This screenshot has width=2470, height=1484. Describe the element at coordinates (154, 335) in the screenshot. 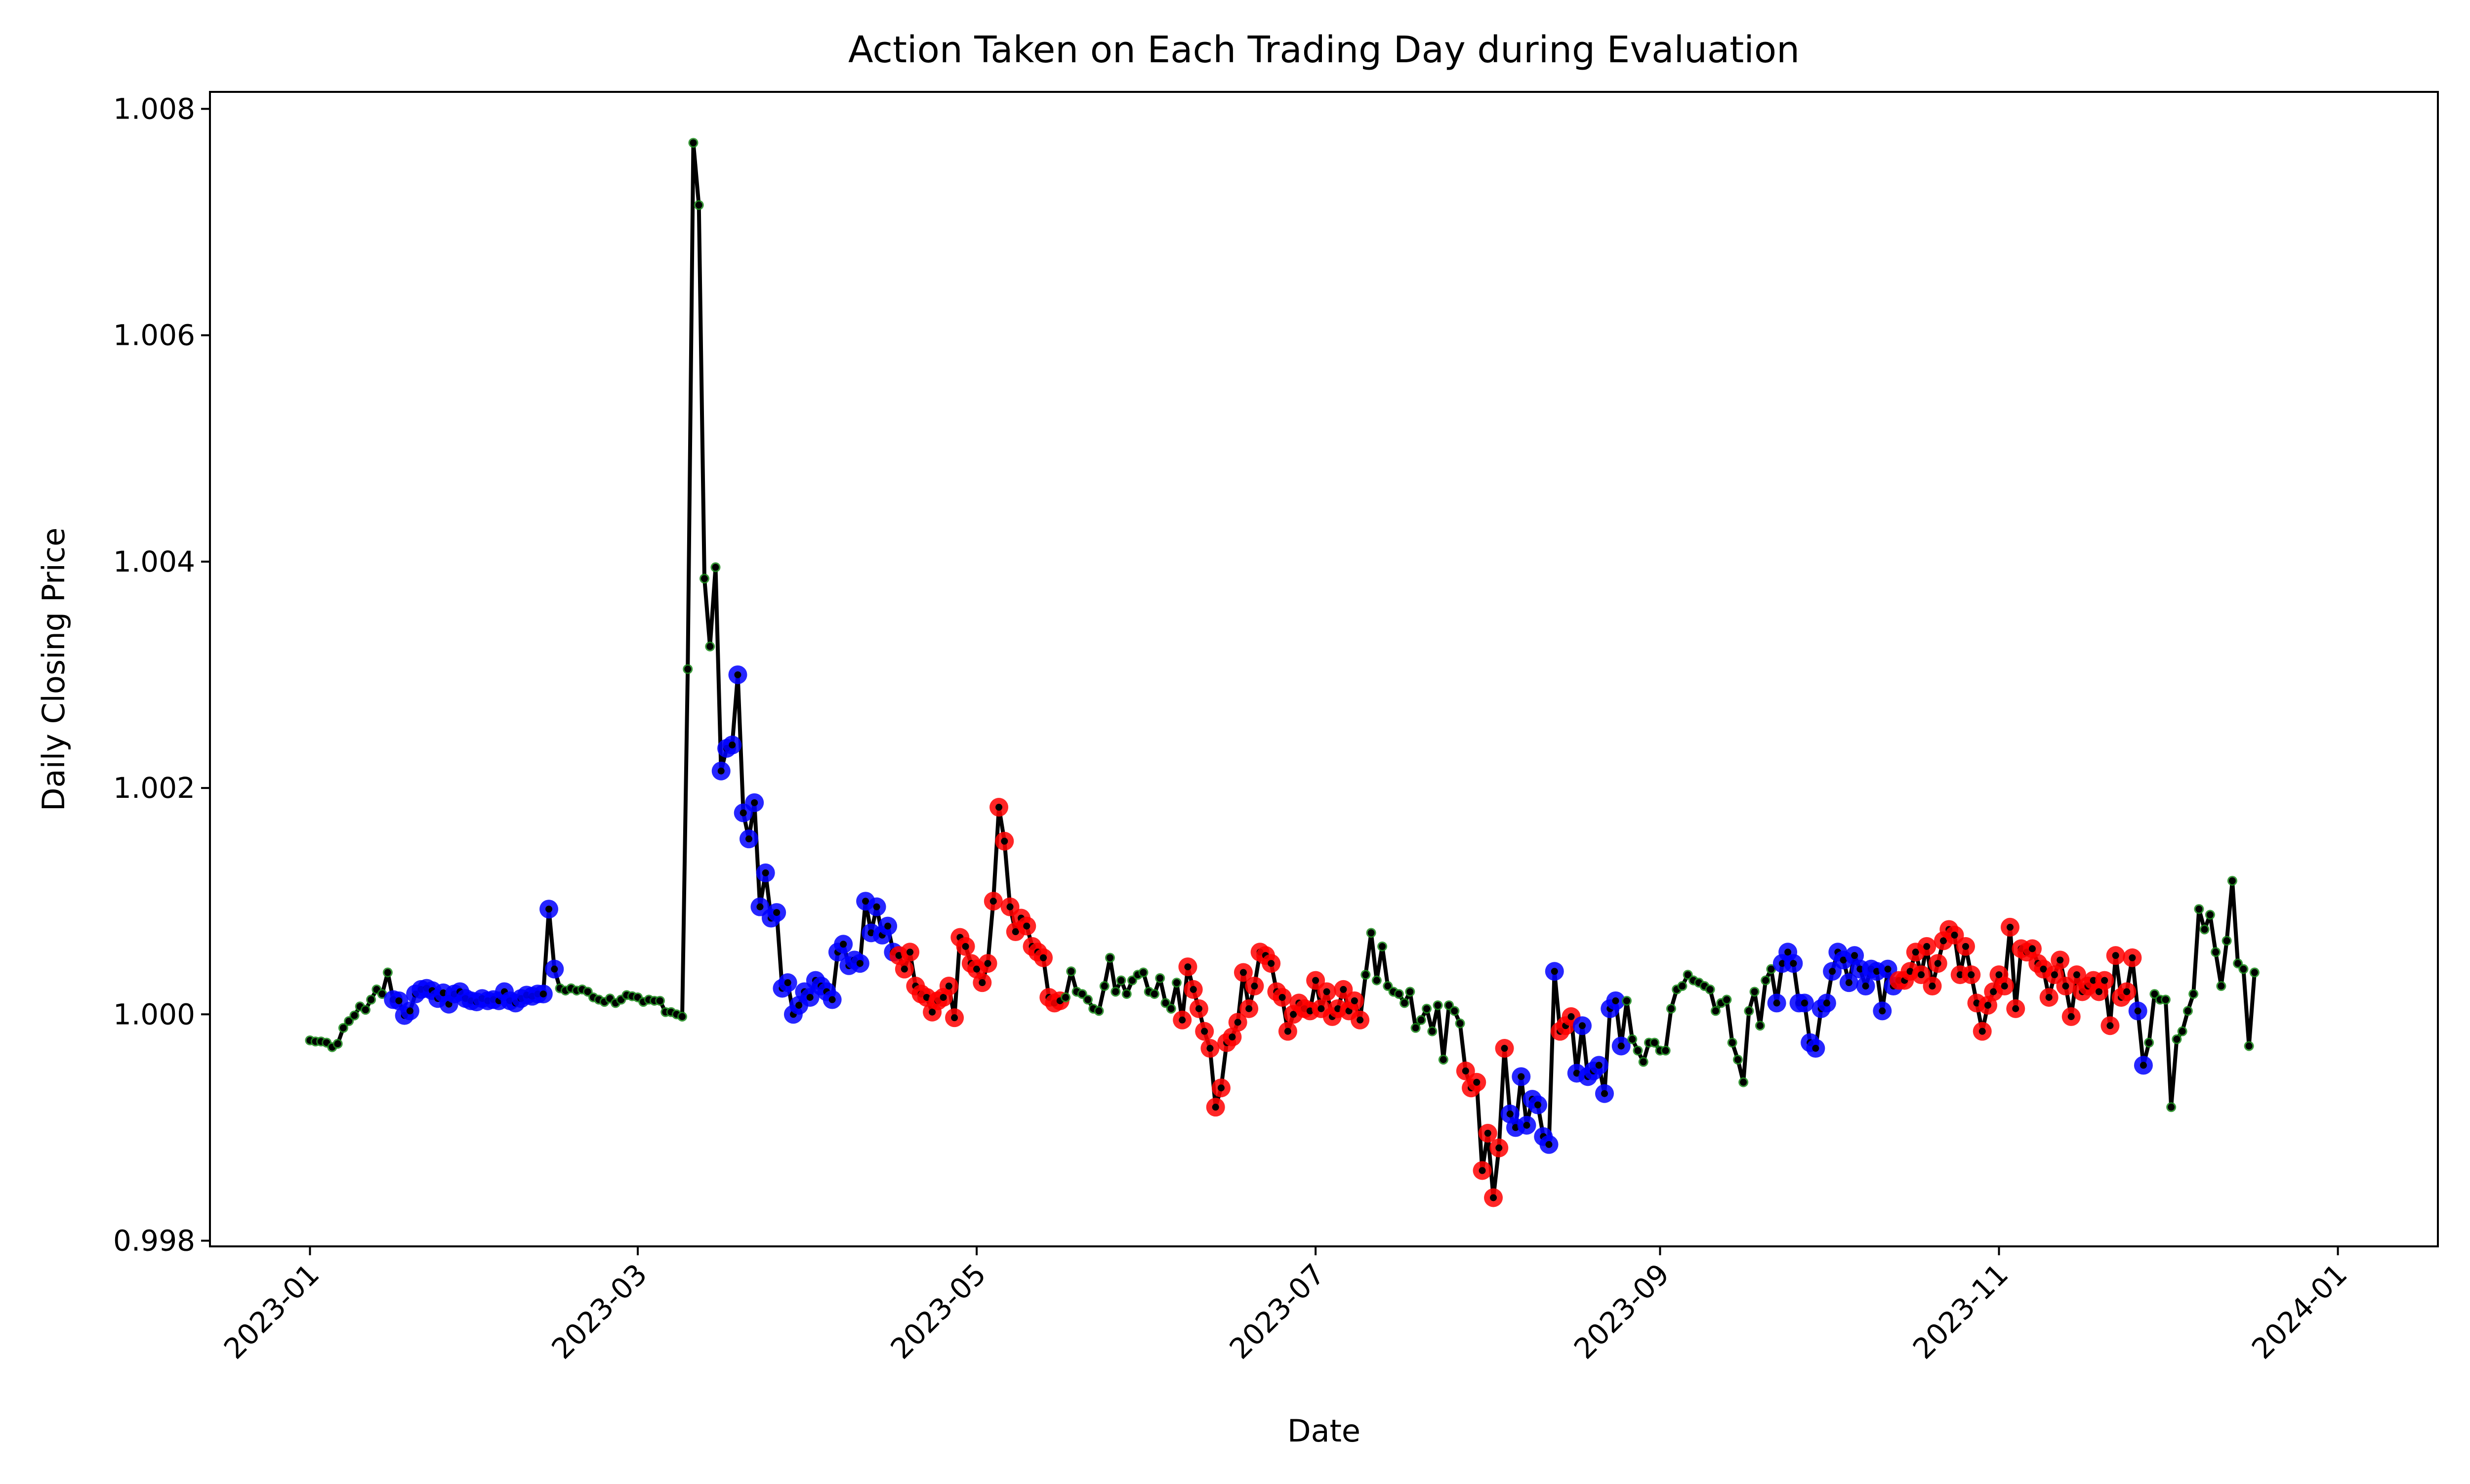

I see `y-tick-label: 1.006` at that location.